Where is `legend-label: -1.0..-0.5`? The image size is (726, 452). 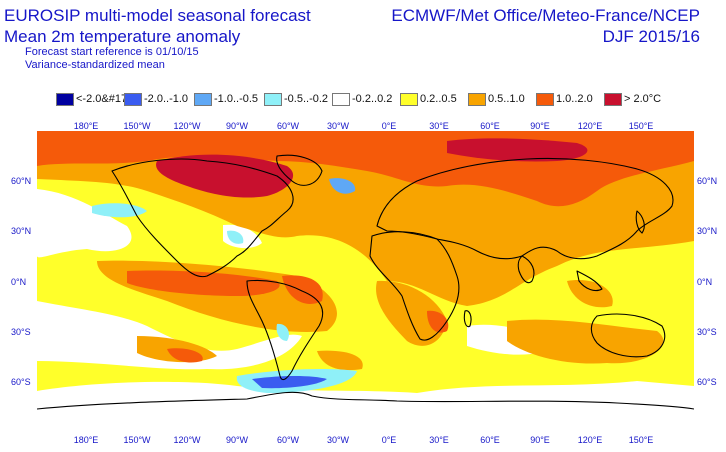 legend-label: -1.0..-0.5 is located at coordinates (236, 99).